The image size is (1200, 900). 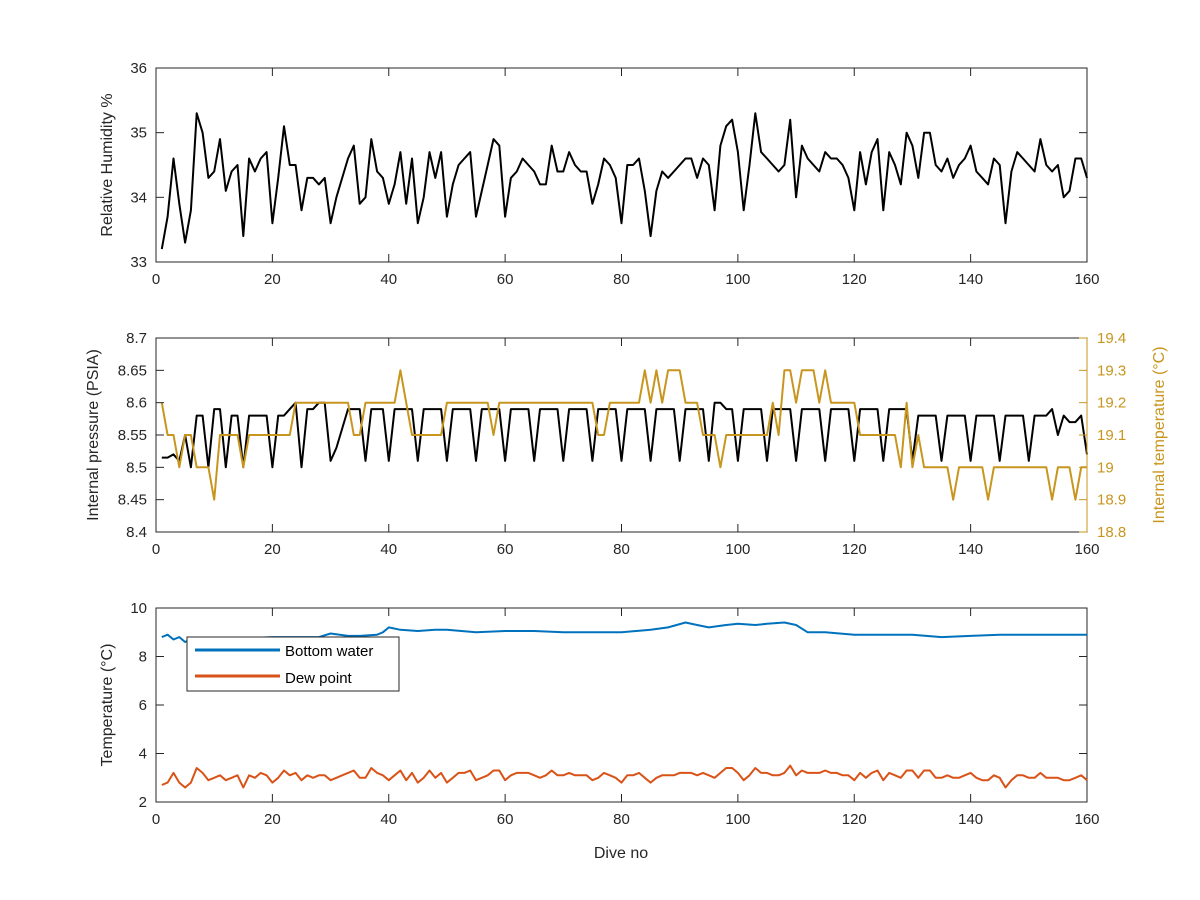 I want to click on pressure-x-tick-label: 160, so click(x=1086, y=549).